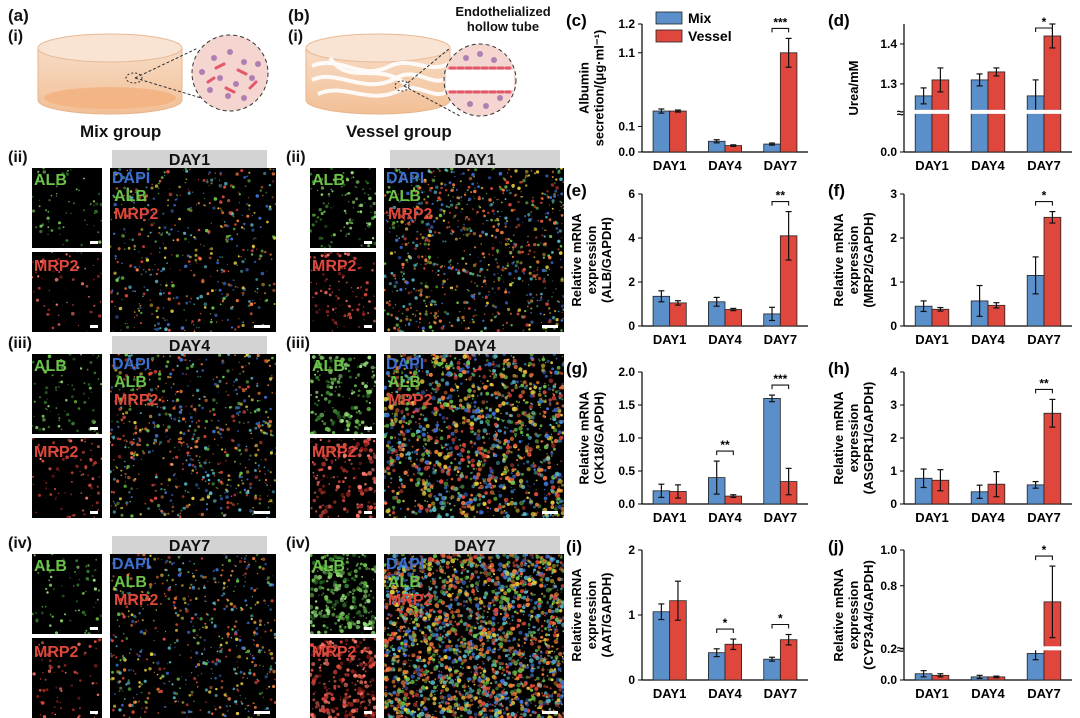 Image resolution: width=1080 pixels, height=718 pixels. Describe the element at coordinates (989, 112) in the screenshot. I see `axis-break-band` at that location.